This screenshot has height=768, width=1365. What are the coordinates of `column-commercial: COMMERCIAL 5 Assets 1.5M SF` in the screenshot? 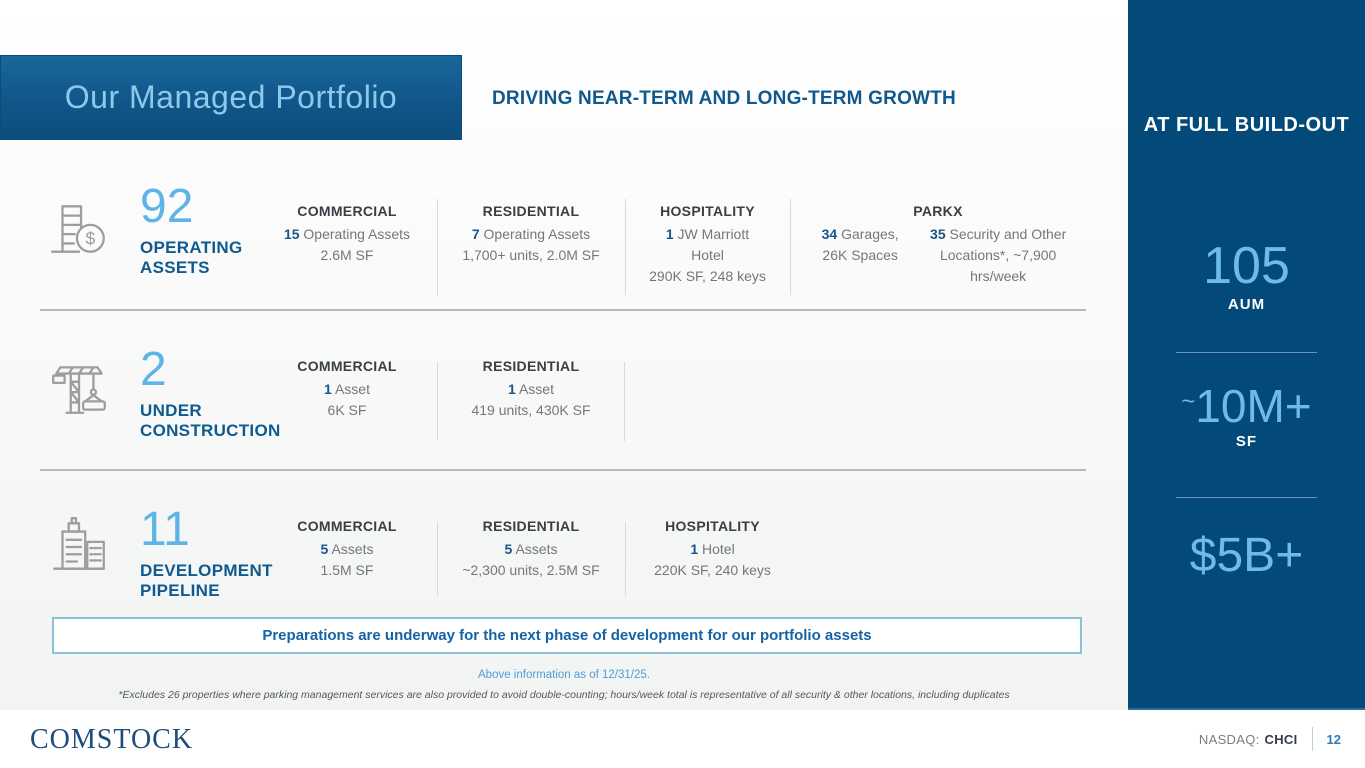 It's located at (347, 556).